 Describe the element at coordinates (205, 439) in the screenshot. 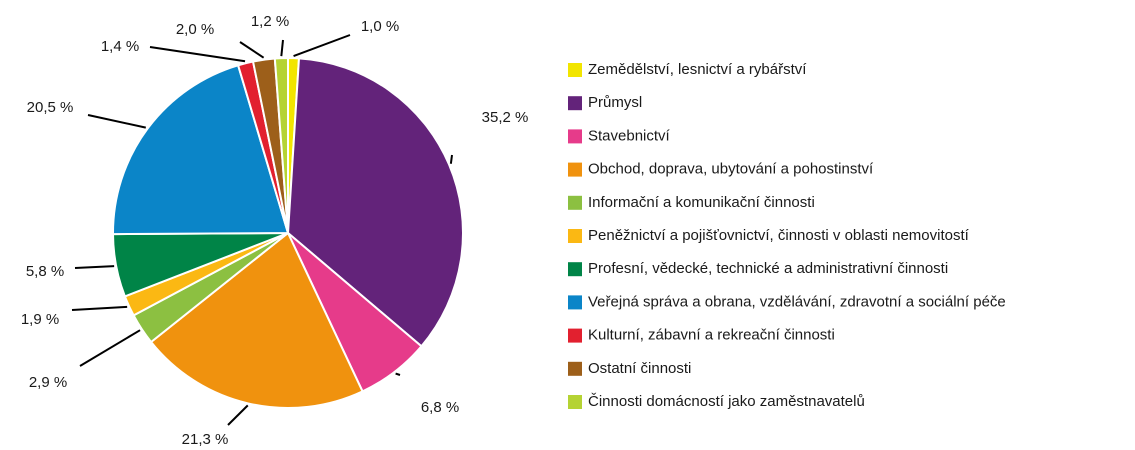

I see `value-label: 21,3 %` at that location.